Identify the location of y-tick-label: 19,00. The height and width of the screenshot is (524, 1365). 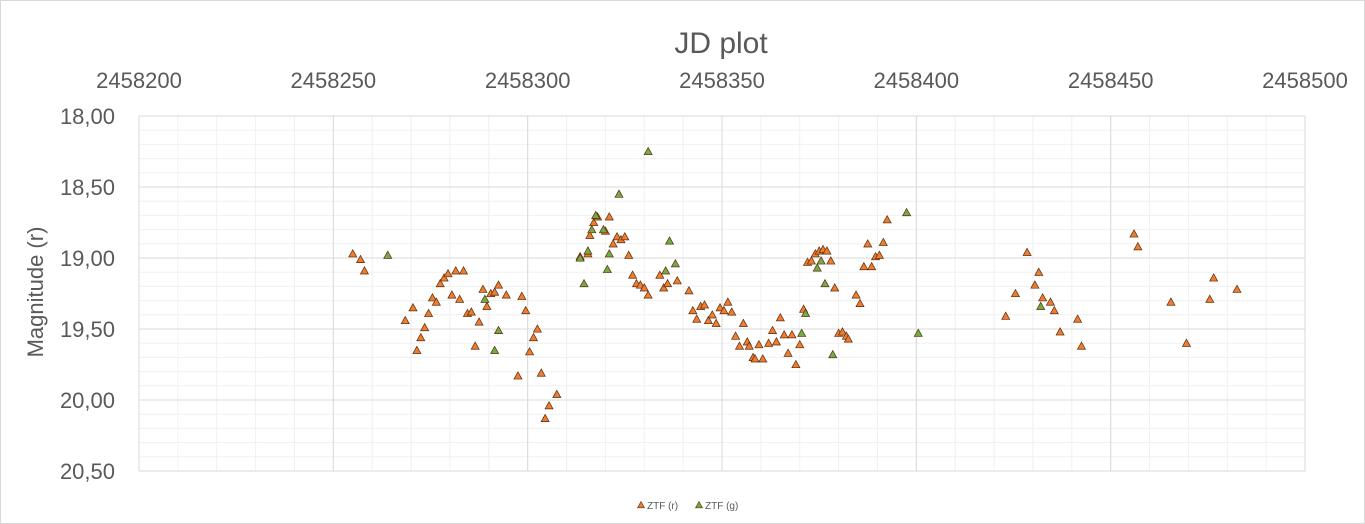
(87, 258).